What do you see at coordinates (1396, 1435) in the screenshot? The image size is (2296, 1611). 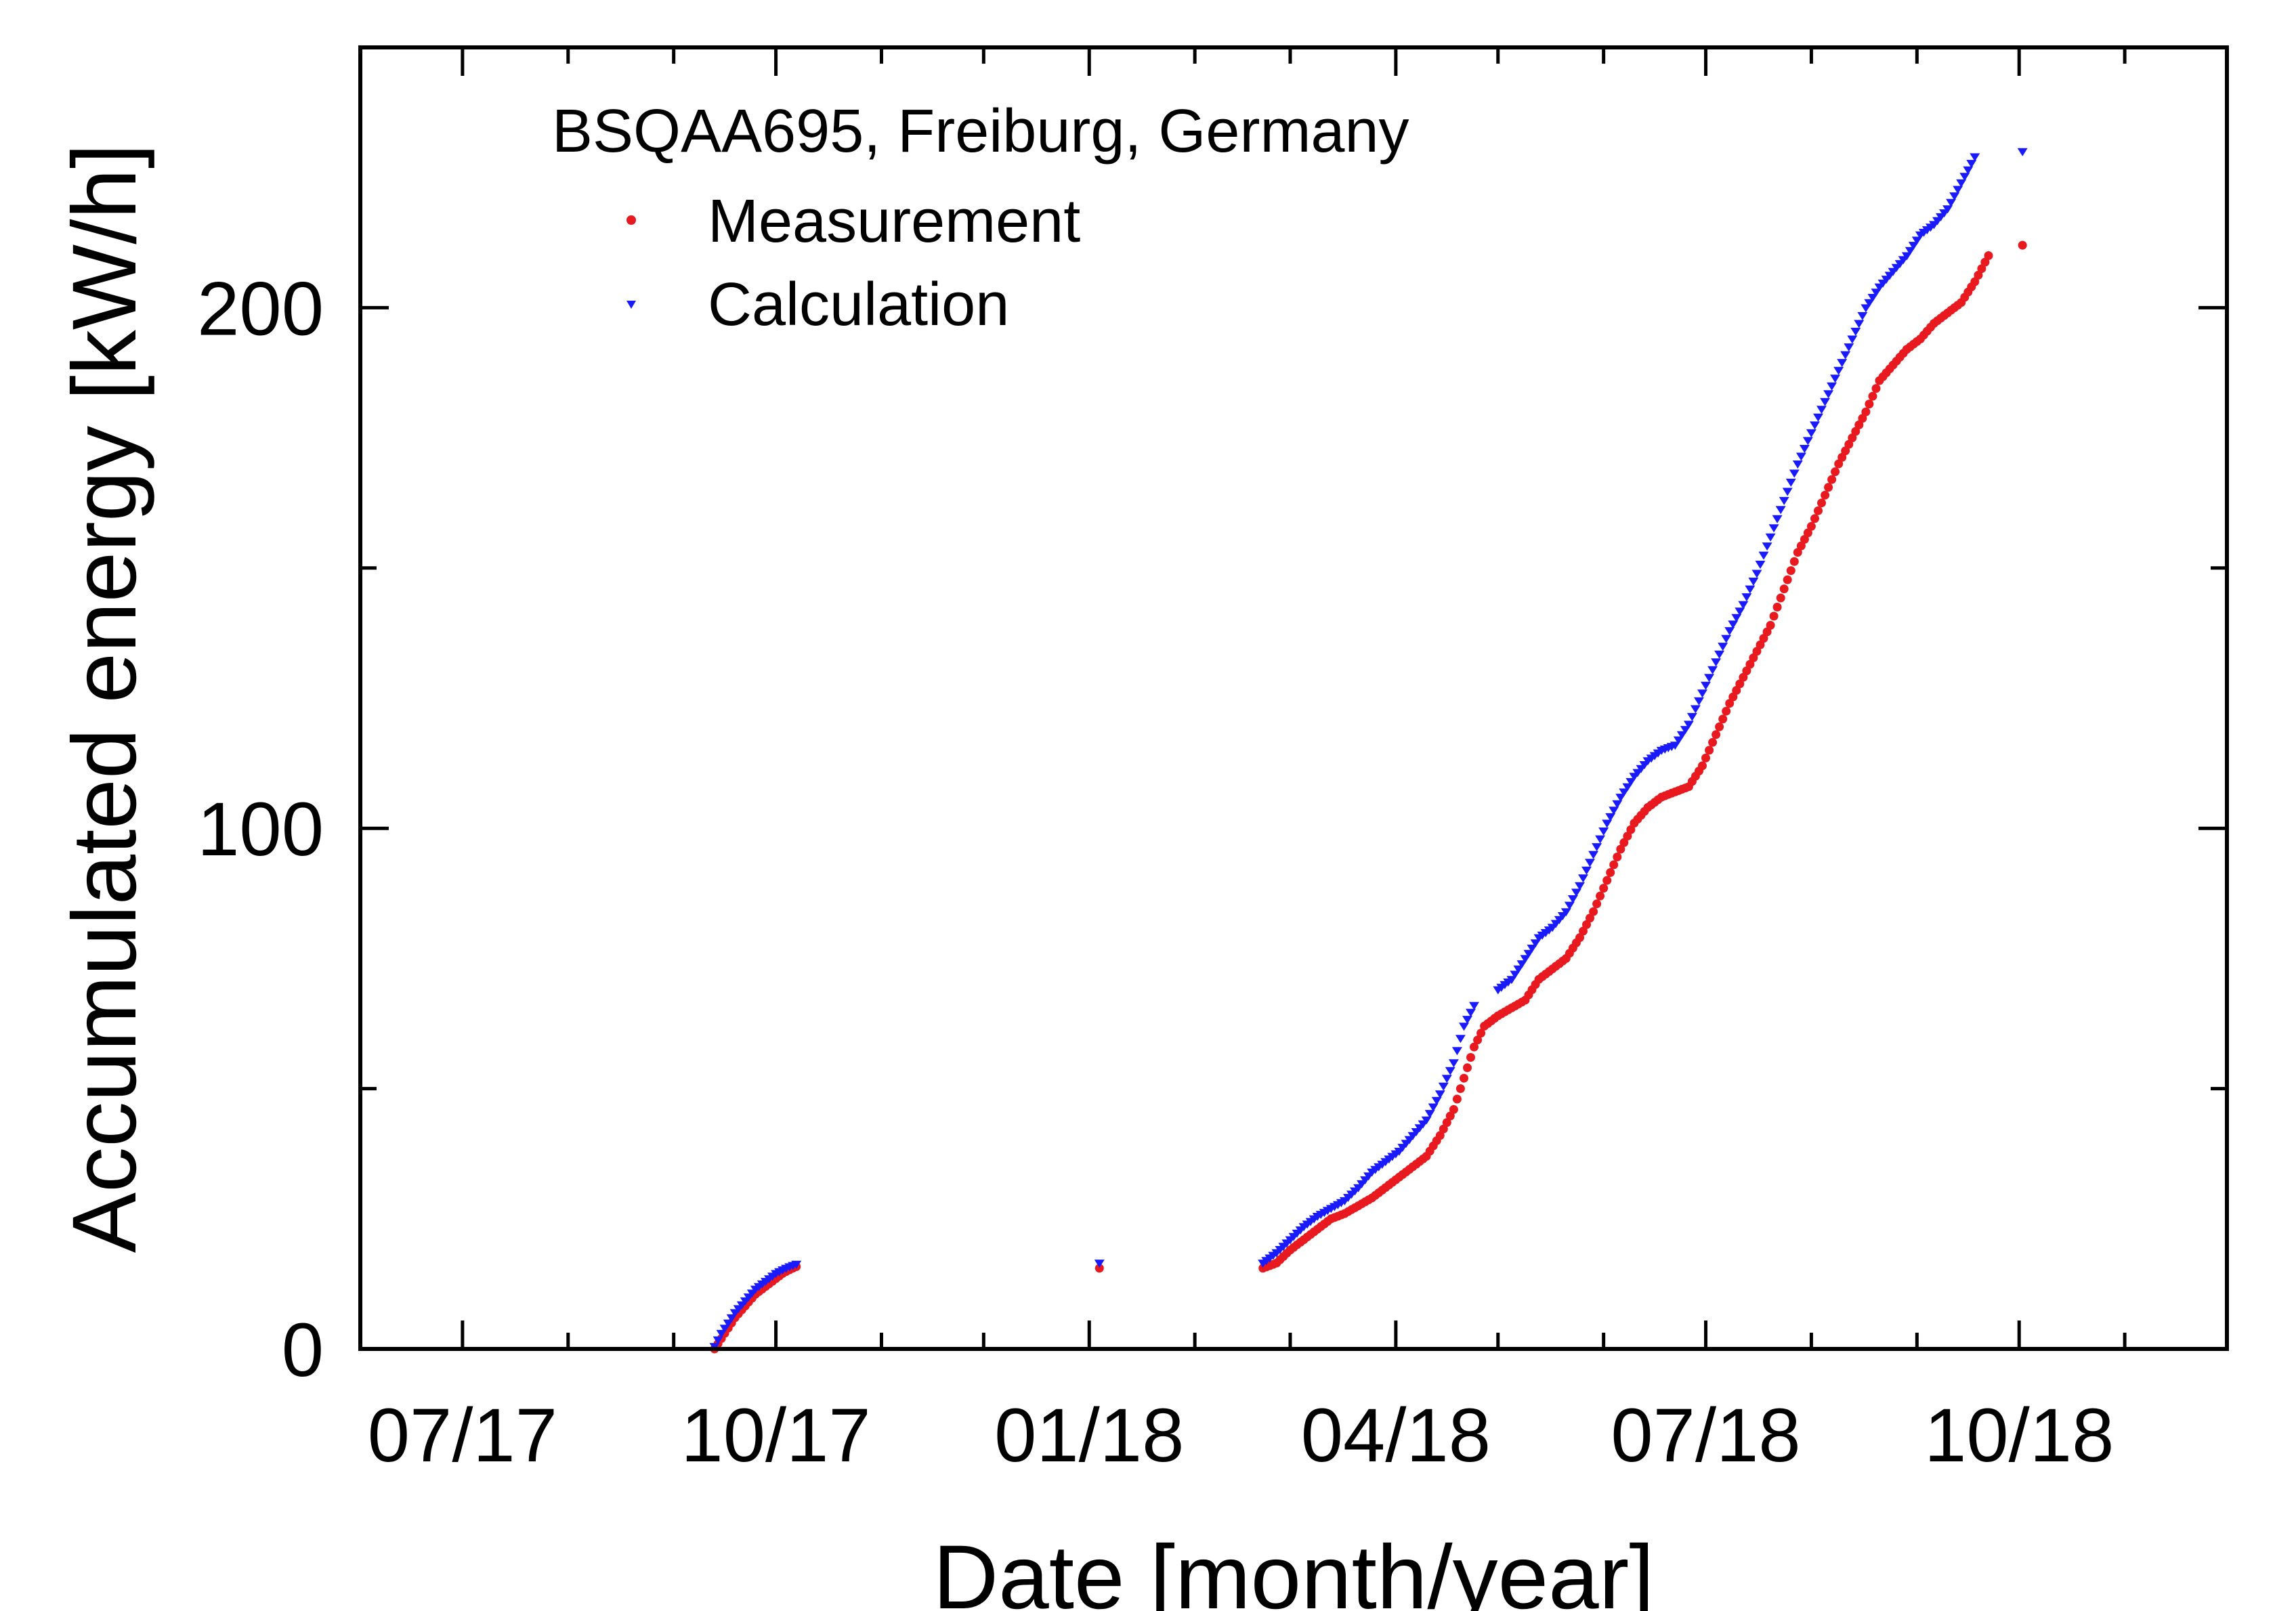 I see `x-tick-label: 04/18` at bounding box center [1396, 1435].